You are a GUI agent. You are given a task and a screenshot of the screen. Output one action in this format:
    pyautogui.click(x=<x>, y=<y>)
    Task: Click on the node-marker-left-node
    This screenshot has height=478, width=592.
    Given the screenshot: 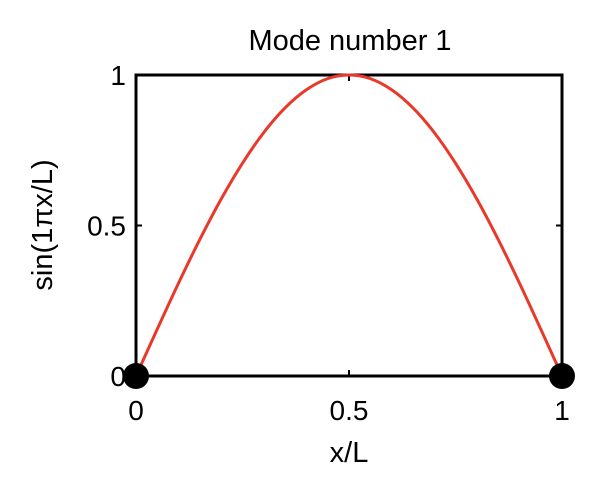 What is the action you would take?
    pyautogui.click(x=136, y=376)
    